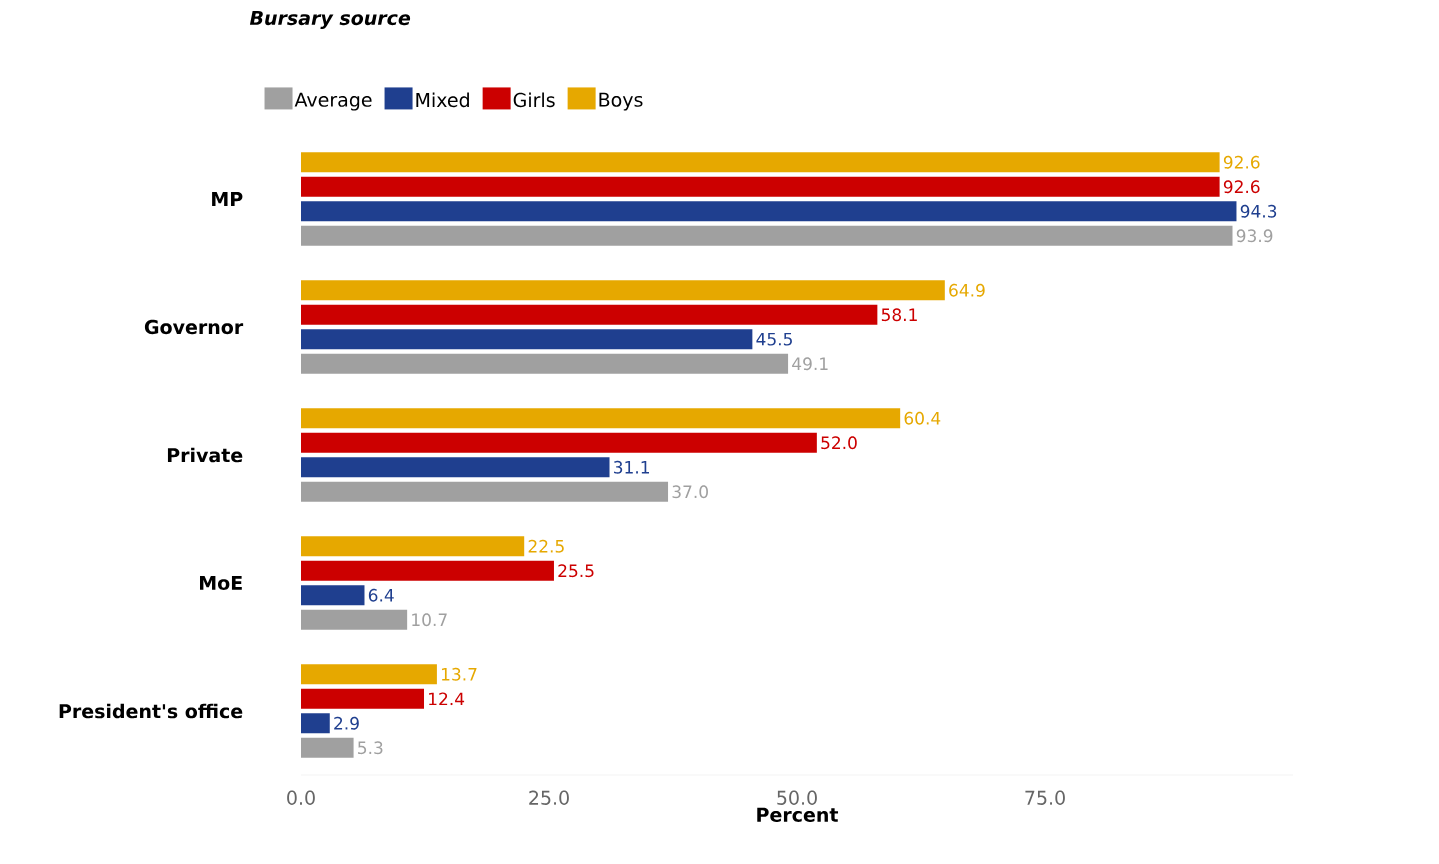 This screenshot has height=864, width=1439. What do you see at coordinates (370, 748) in the screenshot?
I see `data-label: 5.3` at bounding box center [370, 748].